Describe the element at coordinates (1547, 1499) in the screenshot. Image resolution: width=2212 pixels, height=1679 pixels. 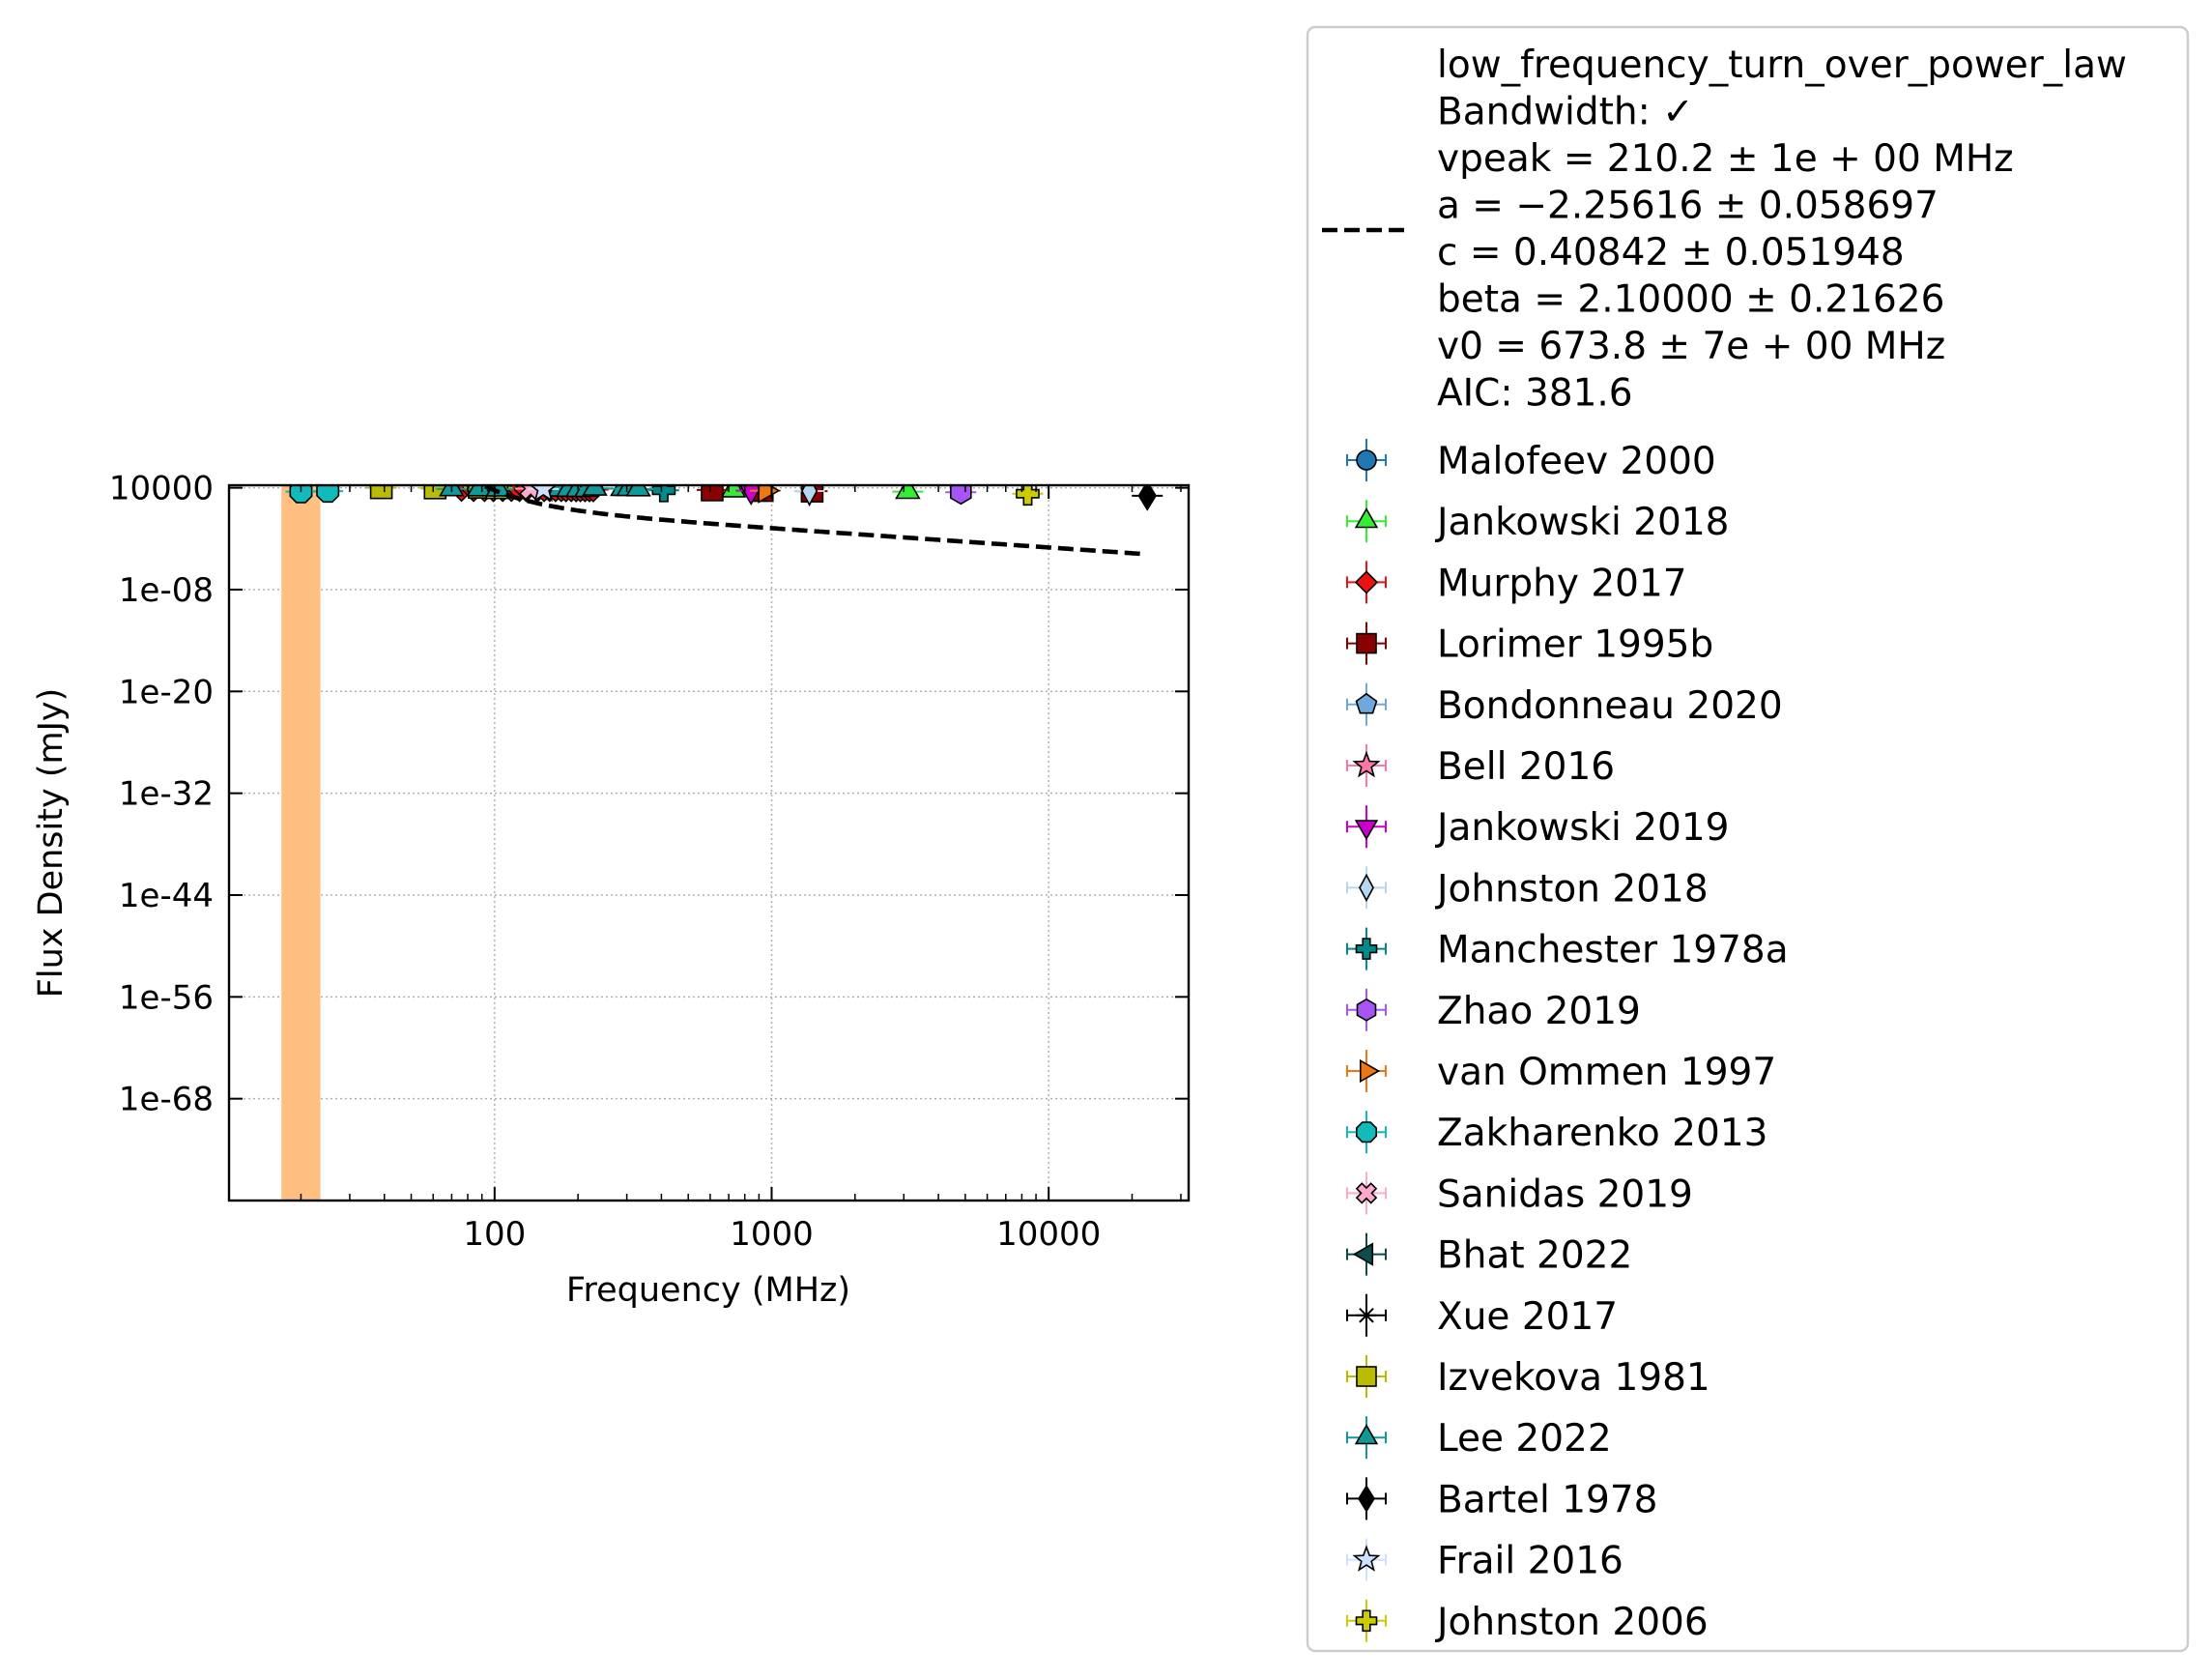
I see `legend-label: Bartel 1978` at that location.